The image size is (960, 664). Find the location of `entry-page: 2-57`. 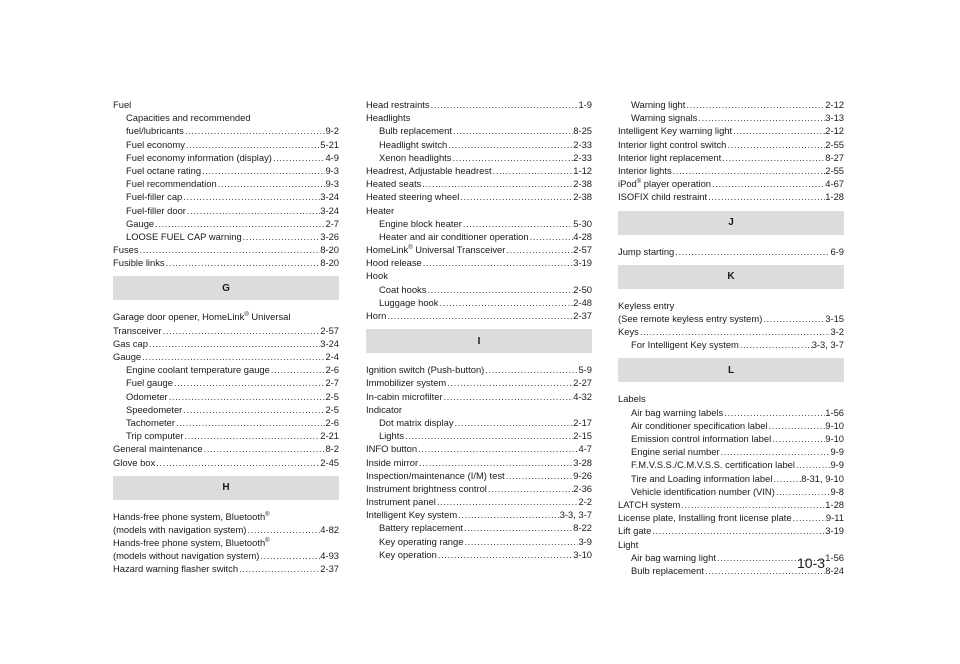

entry-page: 2-57 is located at coordinates (329, 330).